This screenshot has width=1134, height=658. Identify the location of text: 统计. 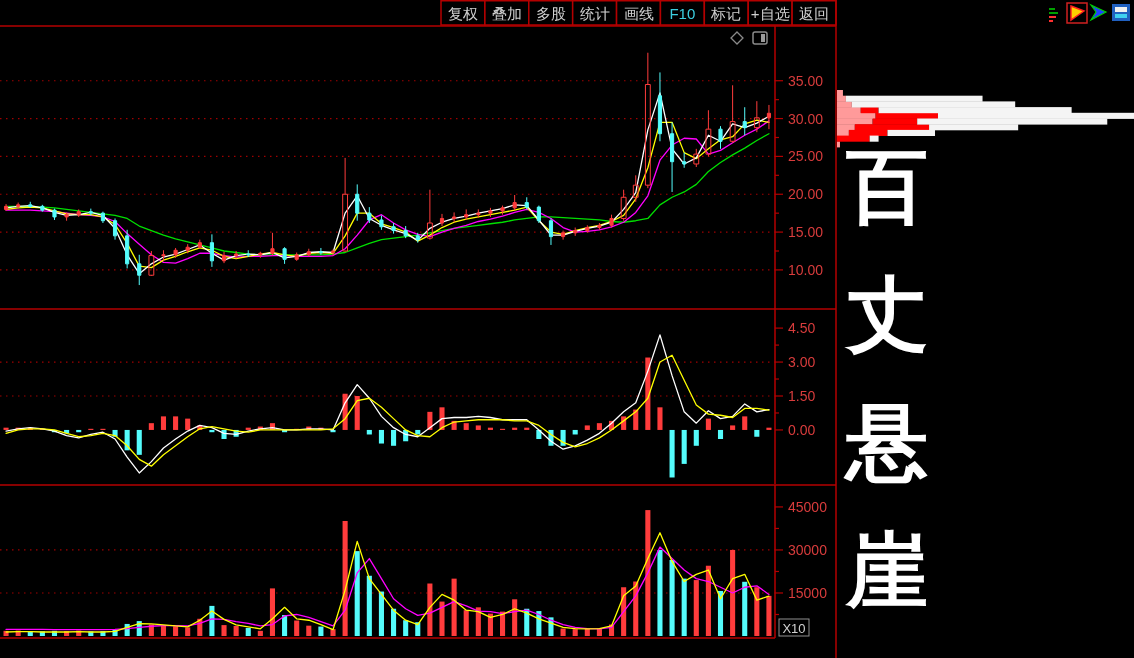
(594, 13).